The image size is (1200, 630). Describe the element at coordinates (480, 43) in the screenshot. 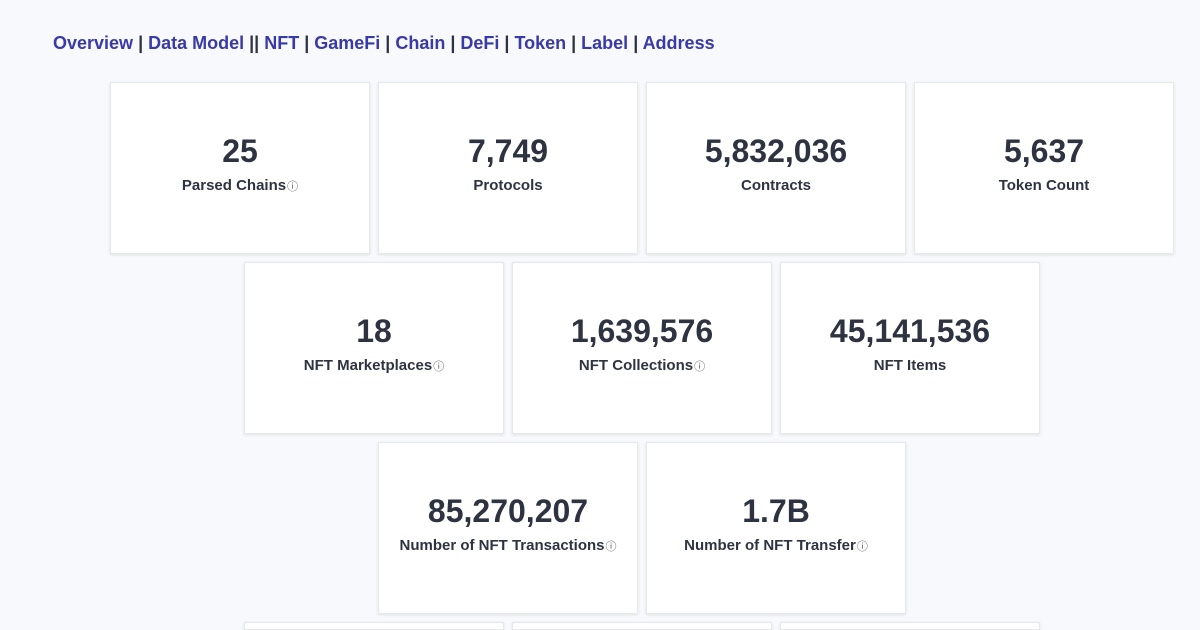

I see `nav-defi: DeFi` at that location.